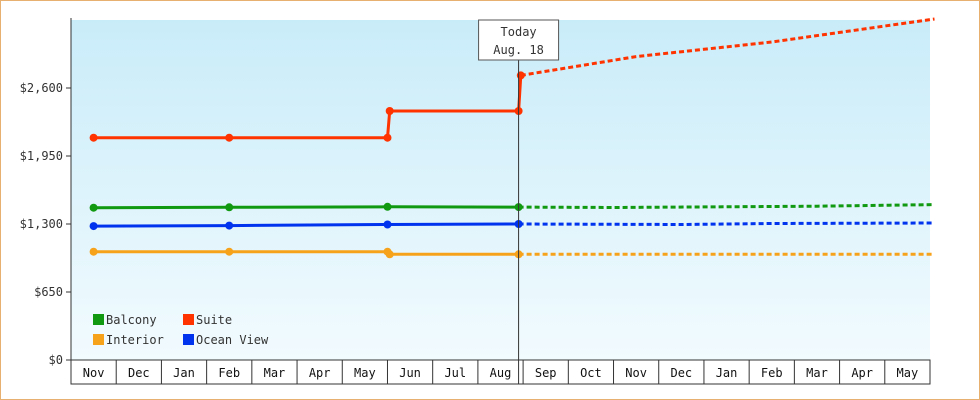  What do you see at coordinates (410, 373) in the screenshot?
I see `x-tick-label: Jun` at bounding box center [410, 373].